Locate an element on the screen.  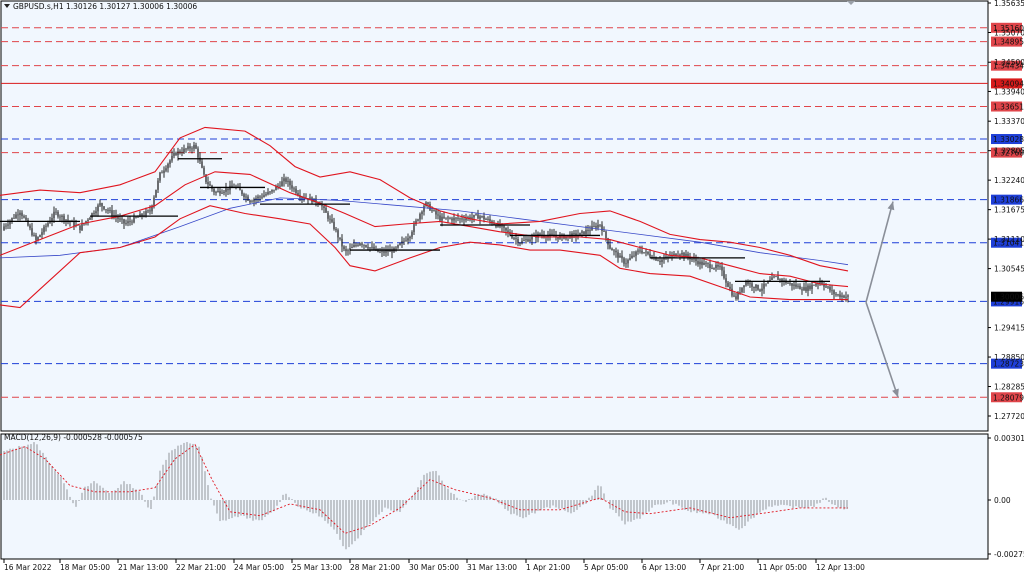
price-axis-label: 1.31675 is located at coordinates (1009, 210).